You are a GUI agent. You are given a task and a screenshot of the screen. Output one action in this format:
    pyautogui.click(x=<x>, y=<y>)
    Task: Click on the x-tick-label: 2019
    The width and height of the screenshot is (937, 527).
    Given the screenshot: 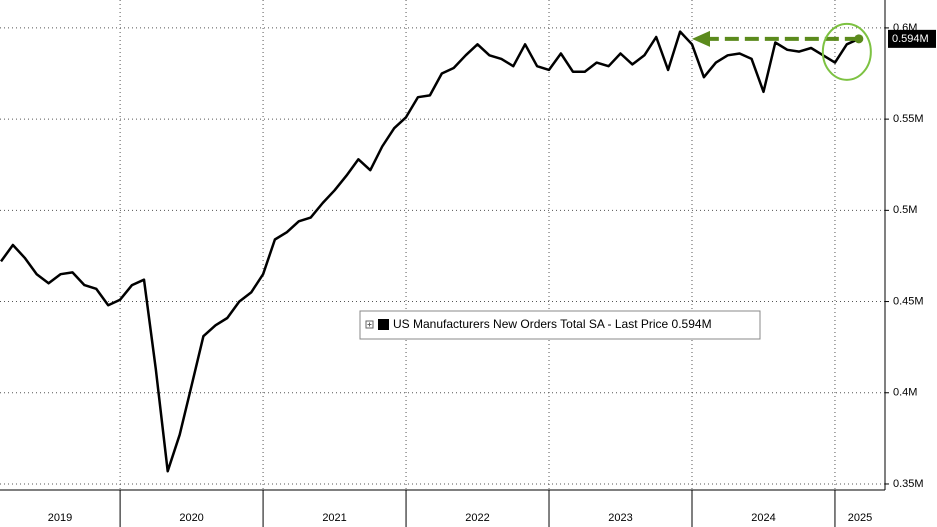 What is the action you would take?
    pyautogui.click(x=60, y=518)
    